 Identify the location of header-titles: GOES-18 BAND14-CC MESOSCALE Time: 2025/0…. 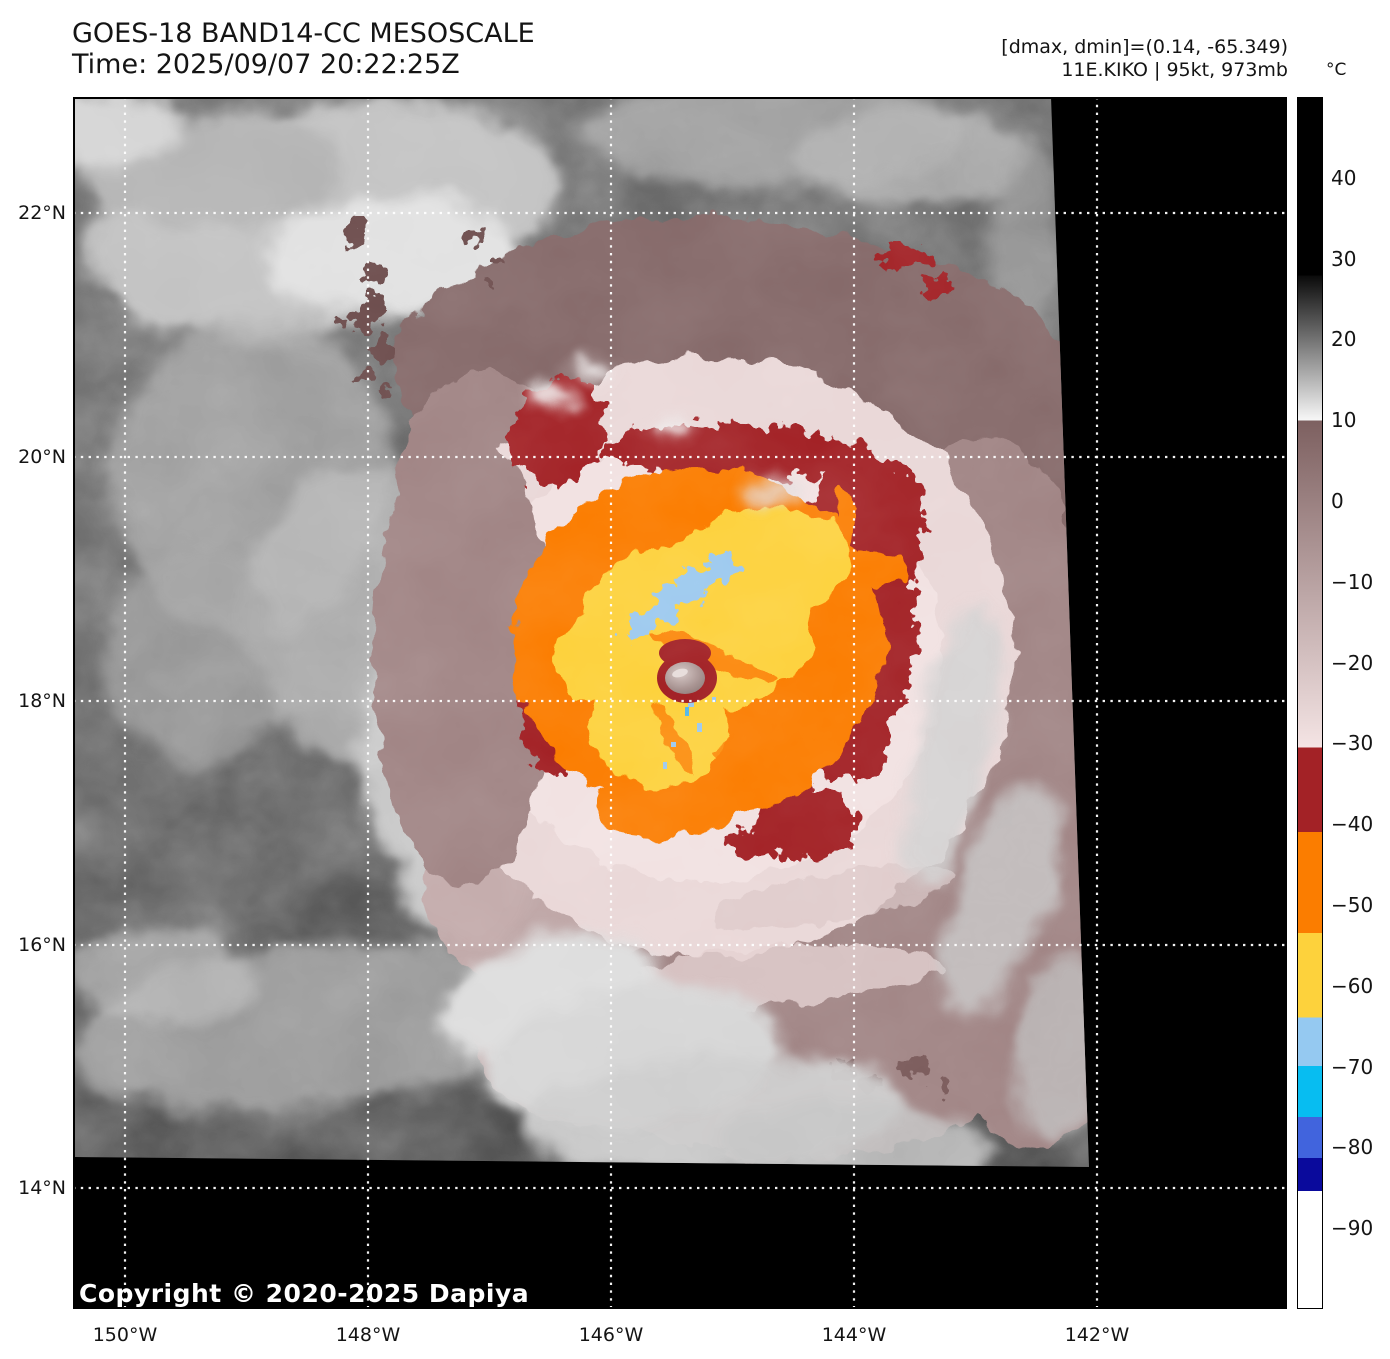
(303, 49).